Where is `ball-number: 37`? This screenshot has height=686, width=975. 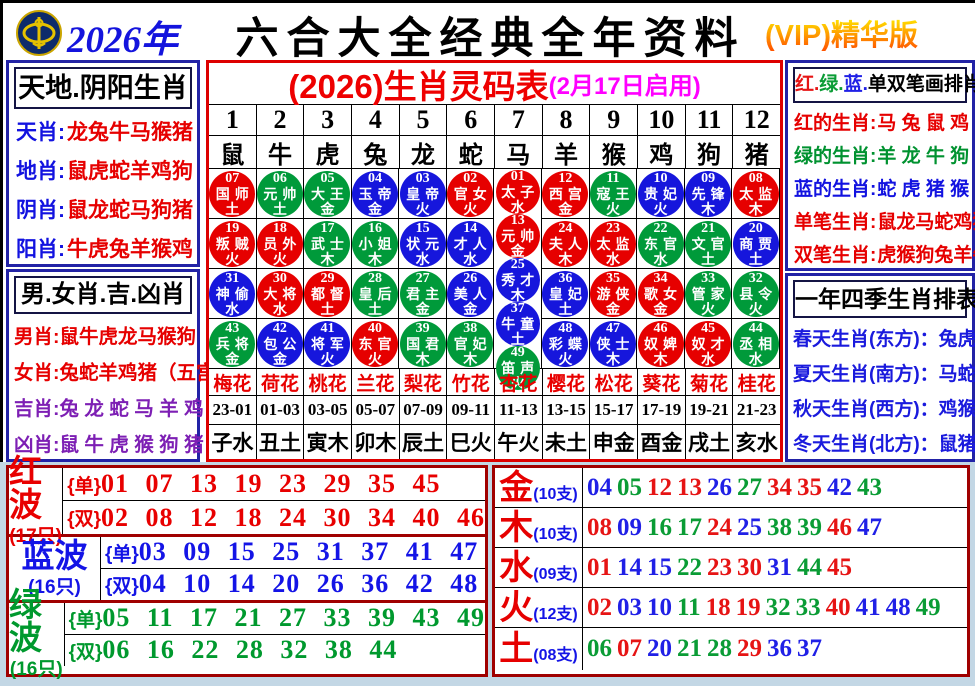 ball-number: 37 is located at coordinates (517, 308).